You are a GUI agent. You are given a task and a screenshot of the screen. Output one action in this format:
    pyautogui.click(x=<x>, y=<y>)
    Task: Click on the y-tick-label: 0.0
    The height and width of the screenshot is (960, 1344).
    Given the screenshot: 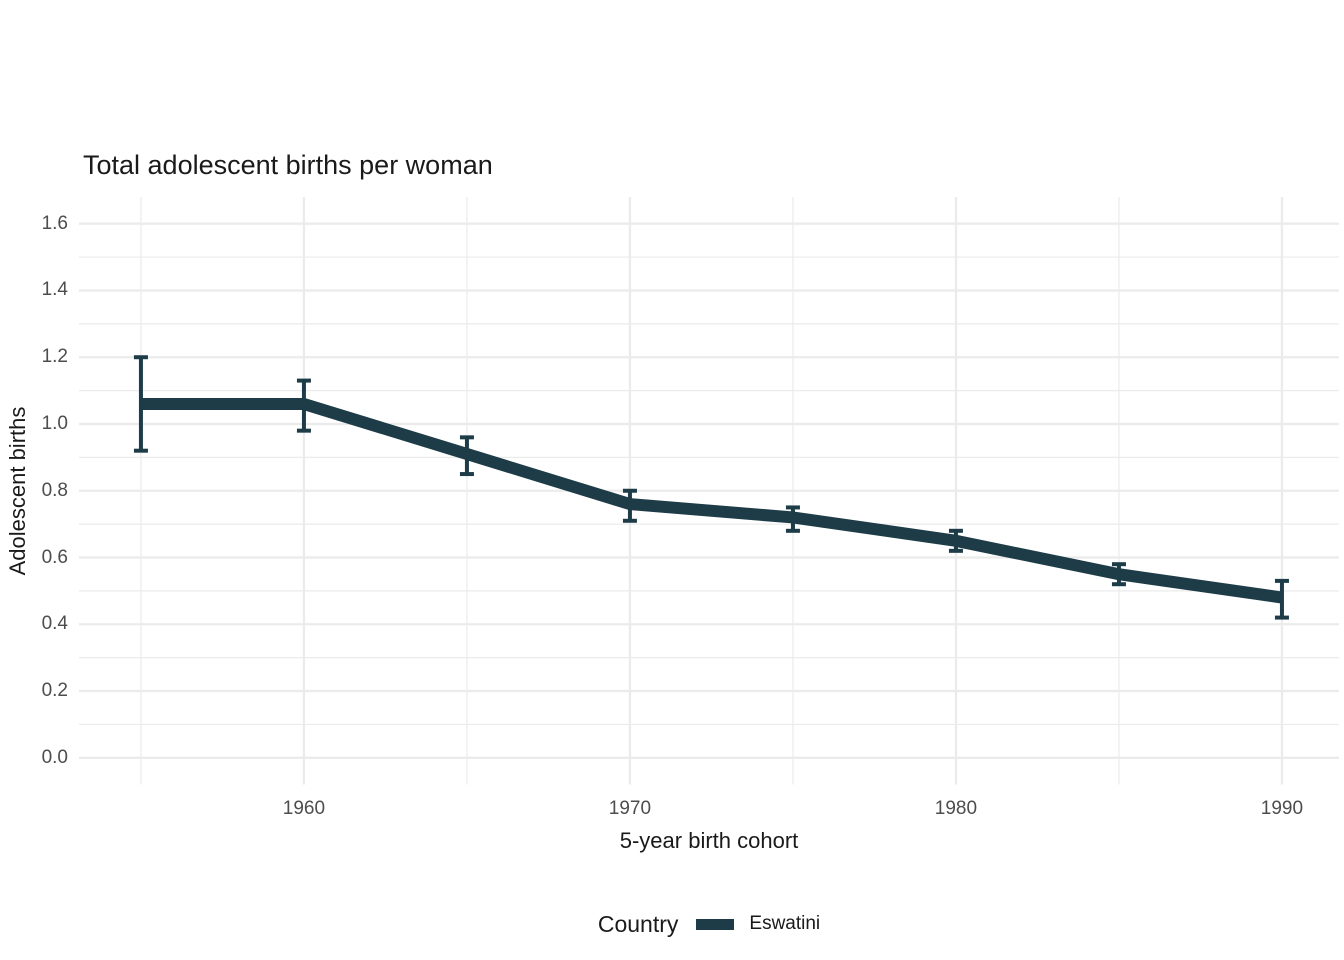 What is the action you would take?
    pyautogui.click(x=54, y=757)
    